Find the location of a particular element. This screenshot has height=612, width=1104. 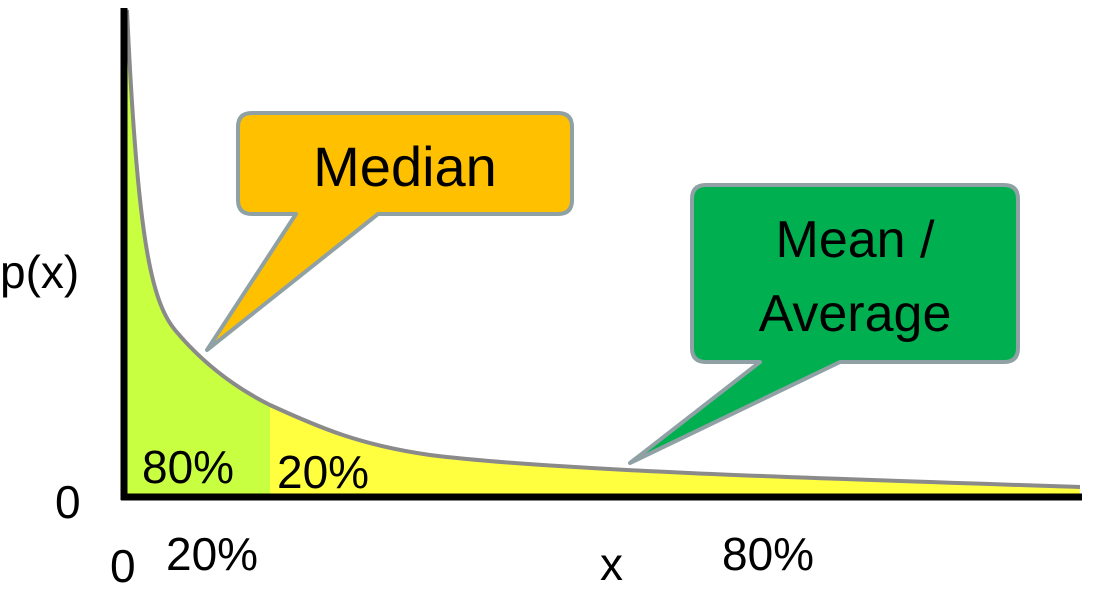

right-area-20-percent is located at coordinates (675, 451).